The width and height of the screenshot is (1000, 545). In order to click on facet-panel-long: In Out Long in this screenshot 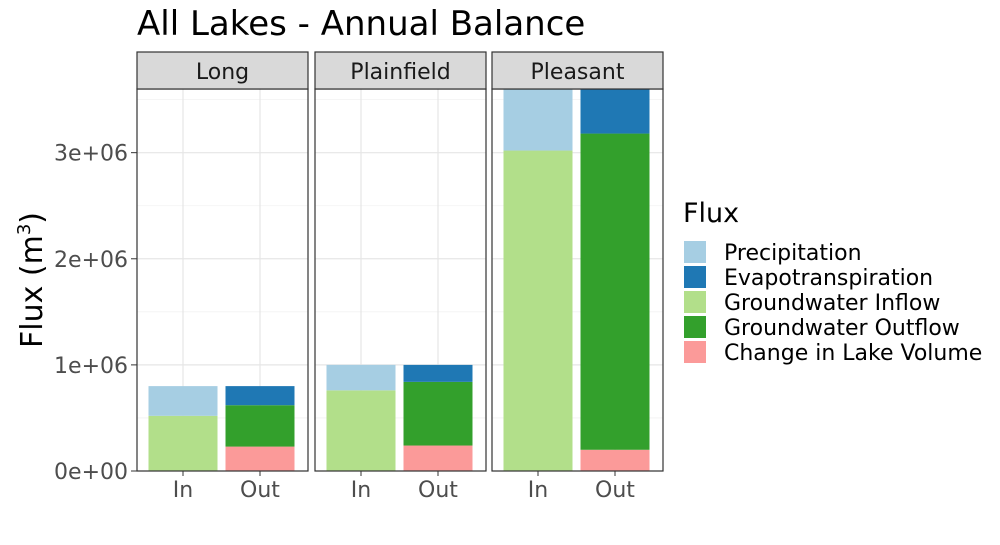, I will do `click(222, 277)`.